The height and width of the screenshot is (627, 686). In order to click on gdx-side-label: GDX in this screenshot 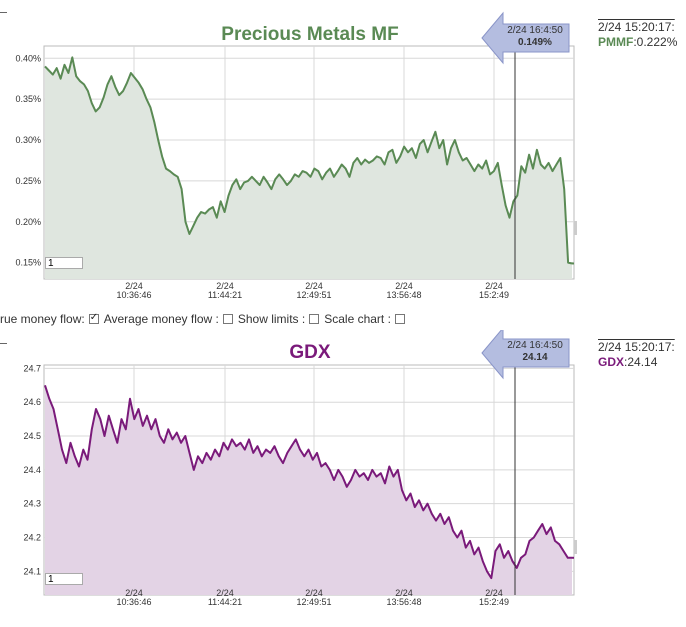, I will do `click(611, 362)`.